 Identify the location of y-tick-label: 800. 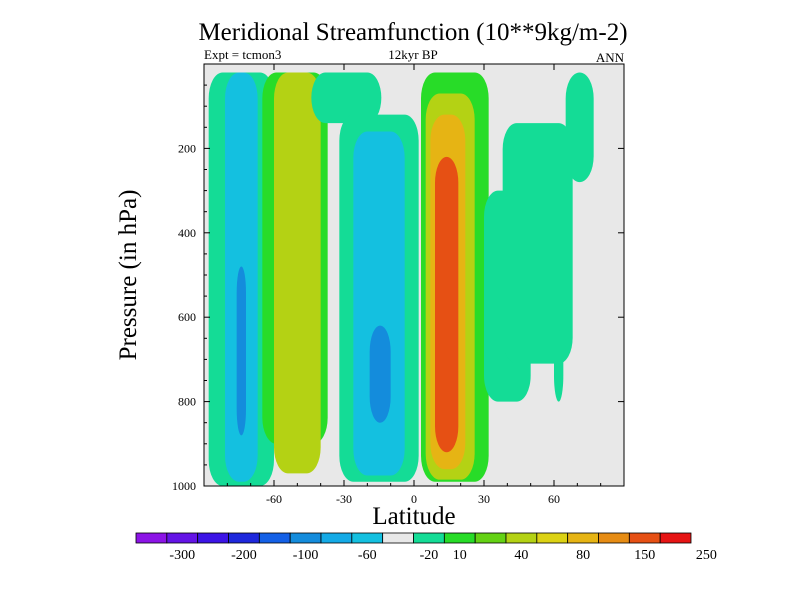
(187, 402).